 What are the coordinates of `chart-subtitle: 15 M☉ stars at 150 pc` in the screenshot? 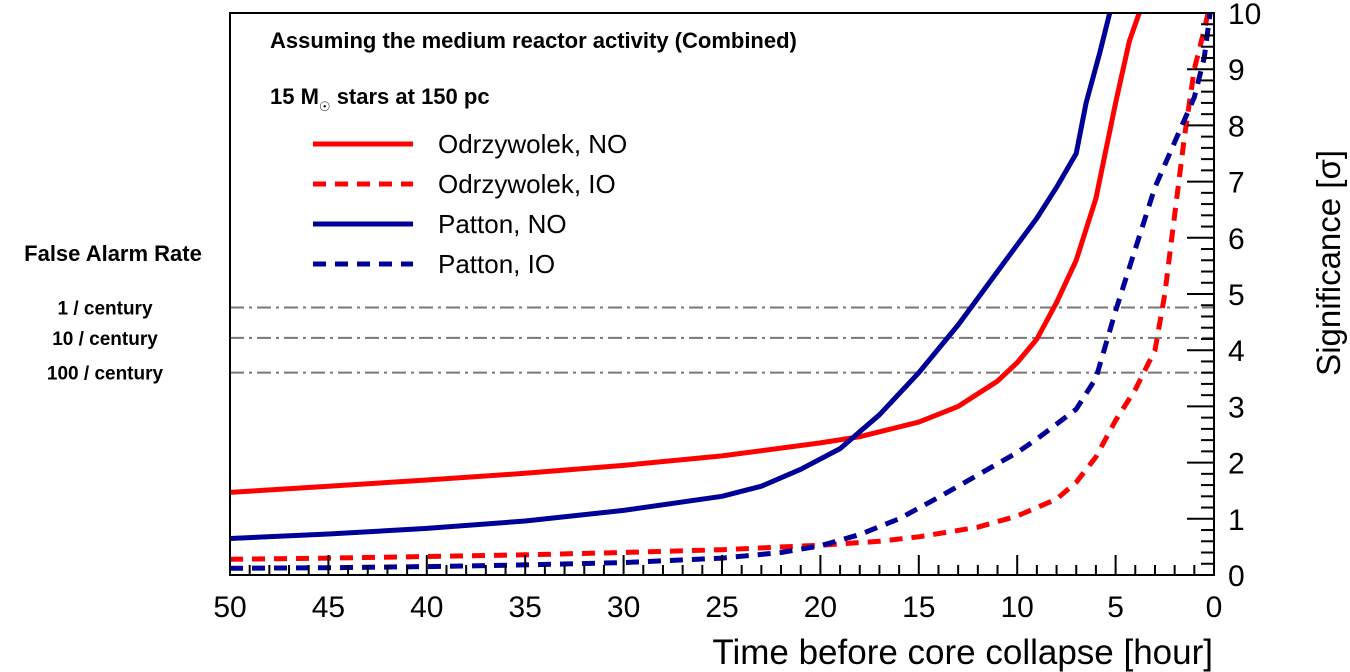 It's located at (380, 99).